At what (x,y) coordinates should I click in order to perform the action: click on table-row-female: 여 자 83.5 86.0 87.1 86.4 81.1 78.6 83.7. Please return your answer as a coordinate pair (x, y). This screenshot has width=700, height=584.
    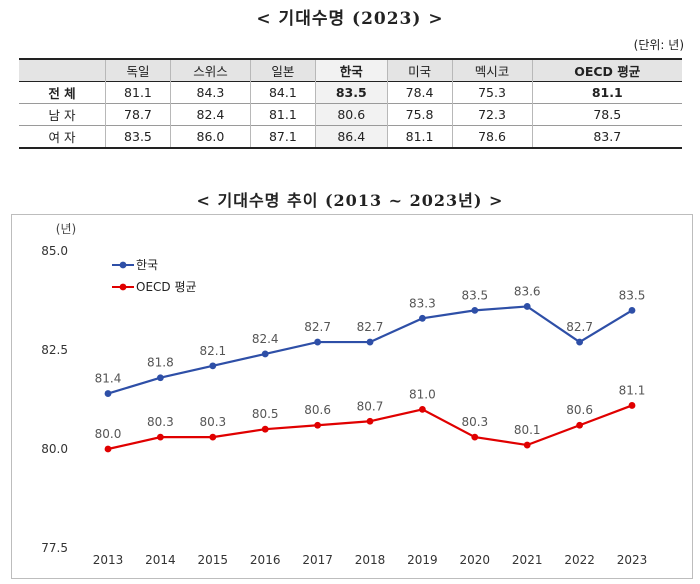
    Looking at the image, I should click on (350, 136).